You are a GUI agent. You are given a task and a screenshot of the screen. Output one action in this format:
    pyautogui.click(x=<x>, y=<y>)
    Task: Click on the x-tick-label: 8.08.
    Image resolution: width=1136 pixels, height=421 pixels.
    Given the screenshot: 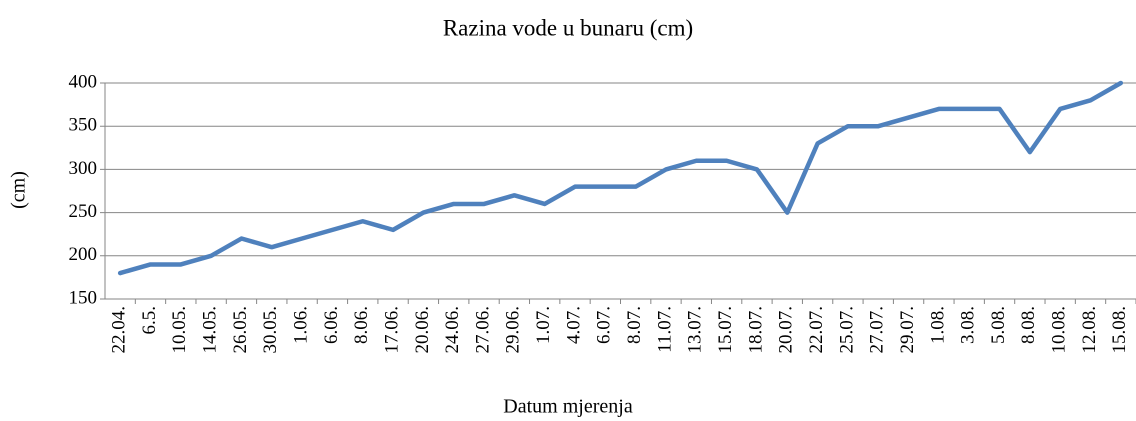 What is the action you would take?
    pyautogui.click(x=1028, y=325)
    